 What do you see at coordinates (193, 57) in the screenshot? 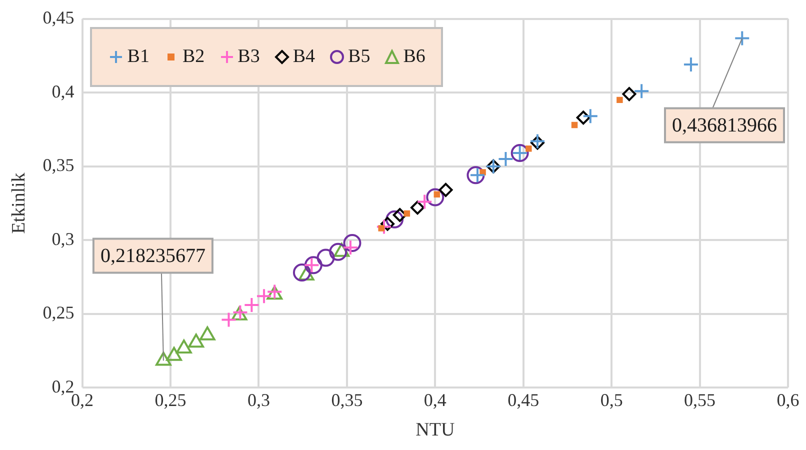
I see `legend-label: B2` at bounding box center [193, 57].